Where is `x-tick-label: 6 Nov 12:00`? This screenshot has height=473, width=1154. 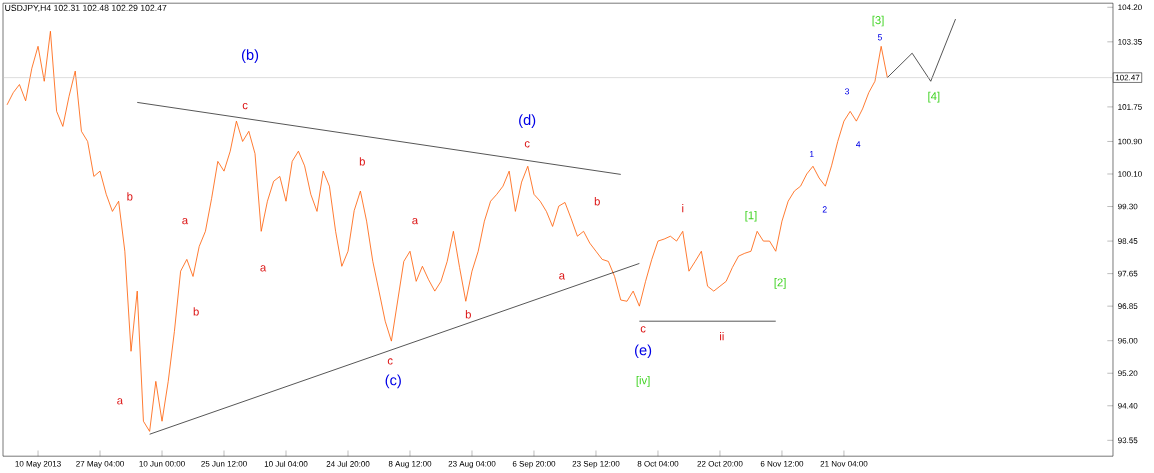 x-tick-label: 6 Nov 12:00 is located at coordinates (782, 464).